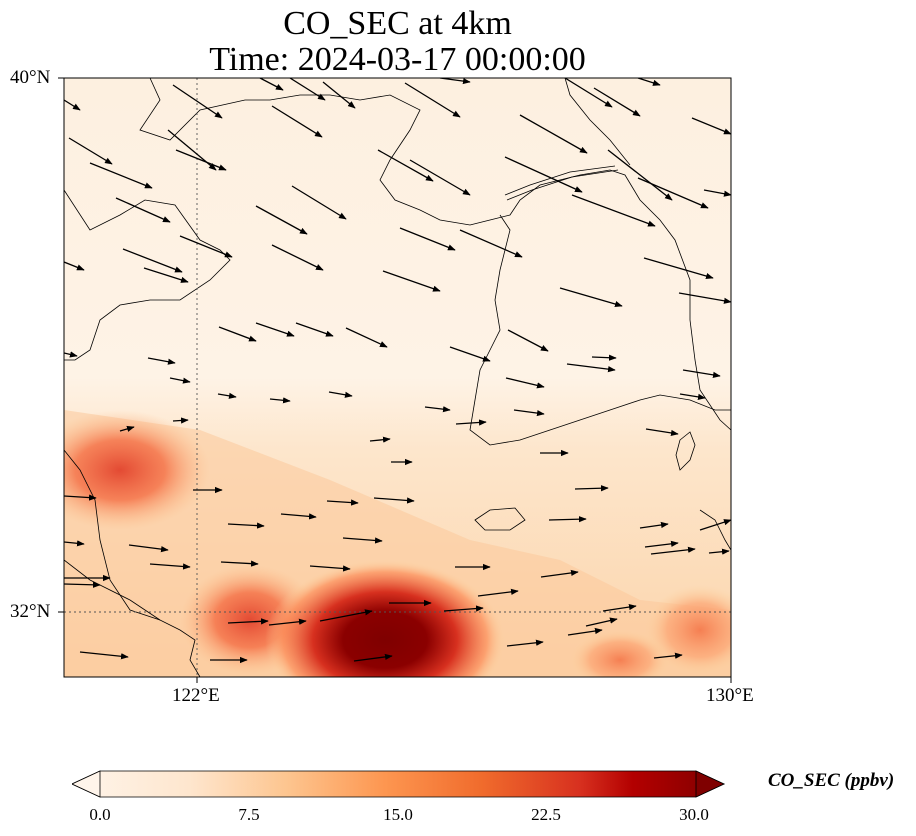 Image resolution: width=916 pixels, height=836 pixels. What do you see at coordinates (385, 618) in the screenshot?
I see `hotspot-main` at bounding box center [385, 618].